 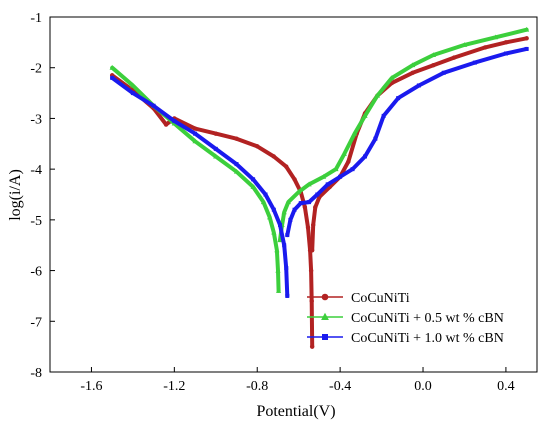 What do you see at coordinates (295, 411) in the screenshot?
I see `x-axis-title: Potential(V)` at bounding box center [295, 411].